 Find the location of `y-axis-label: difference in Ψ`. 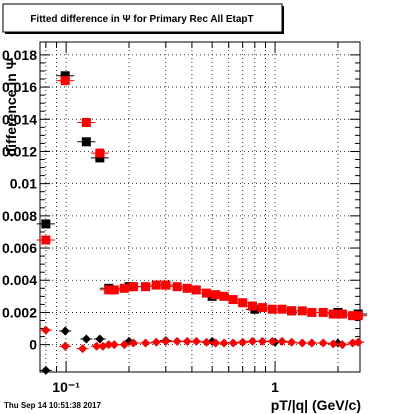

y-axis-label: difference in Ψ is located at coordinates (11, 107).